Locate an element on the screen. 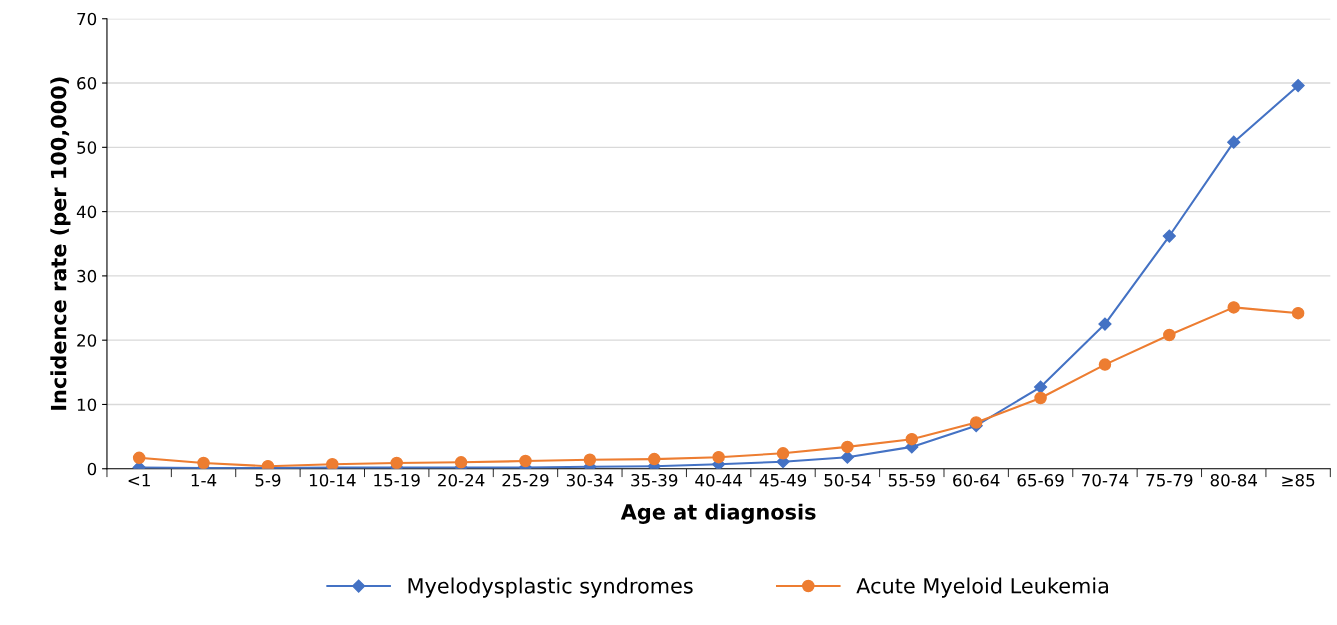 This screenshot has height=625, width=1337. x-tick-label: ≥85 is located at coordinates (1298, 480).